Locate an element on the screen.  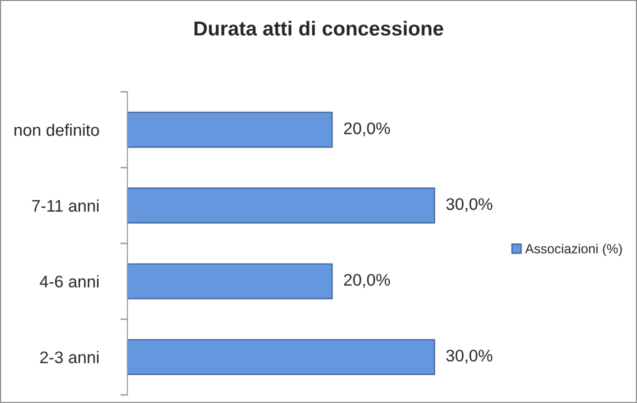
y-tick-label: 2-3 anni is located at coordinates (69, 357).